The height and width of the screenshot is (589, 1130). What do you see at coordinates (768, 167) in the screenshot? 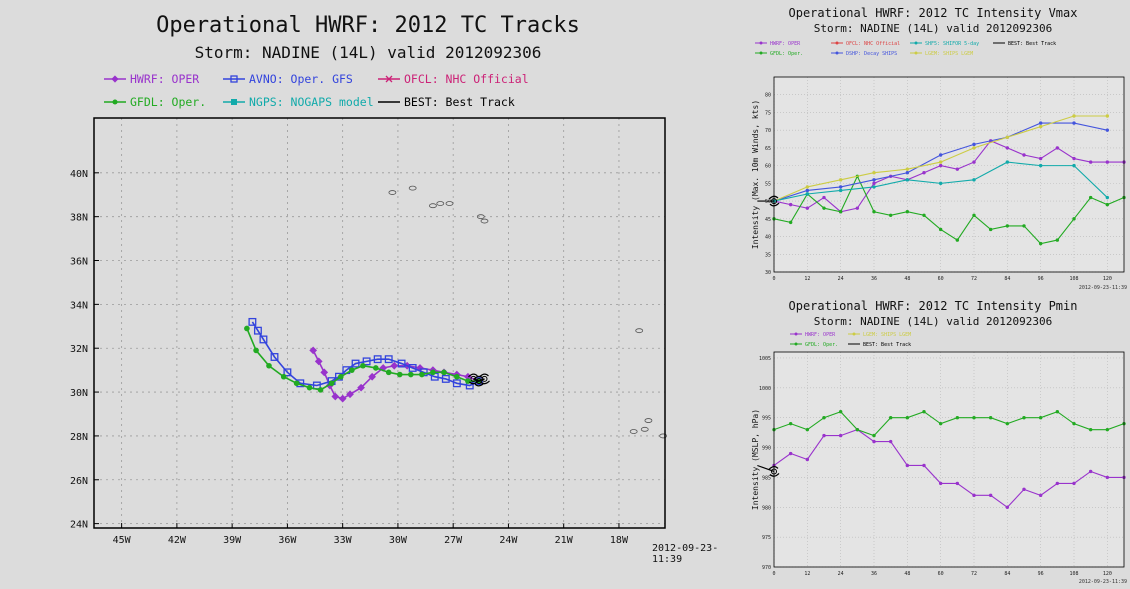
I see `y-tick-label: 60` at bounding box center [768, 167].